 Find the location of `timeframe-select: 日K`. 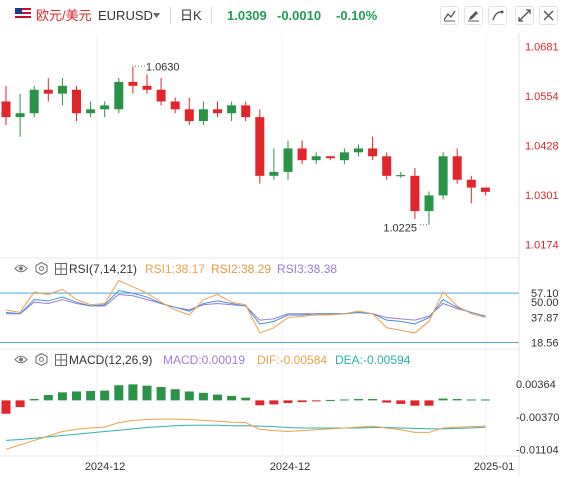

timeframe-select: 日K is located at coordinates (191, 15).